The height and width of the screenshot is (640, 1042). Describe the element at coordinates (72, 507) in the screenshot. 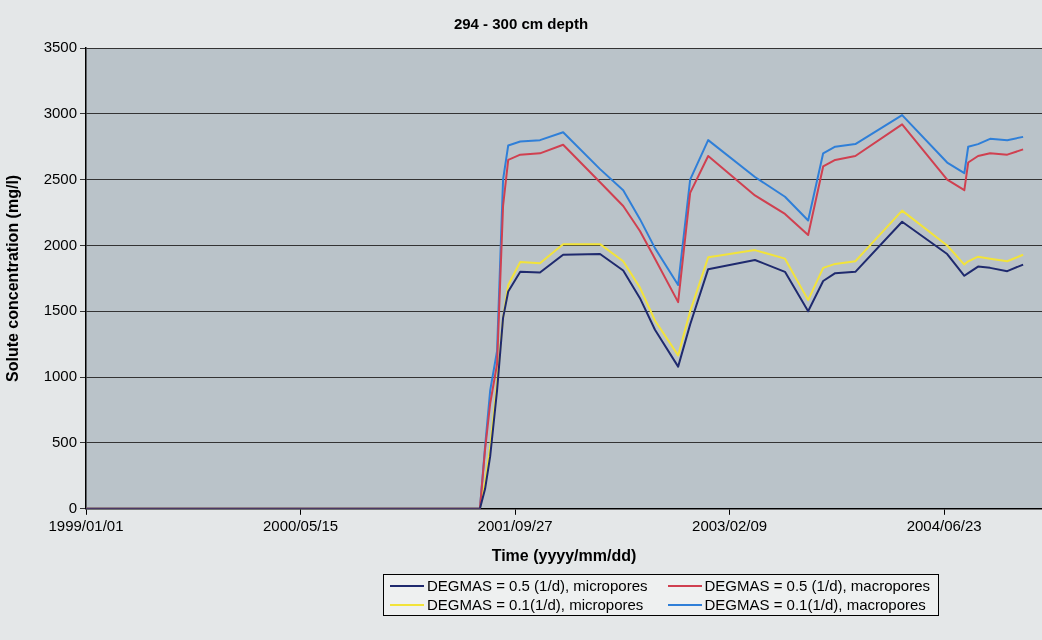

I see `y-tick-label: 0` at that location.